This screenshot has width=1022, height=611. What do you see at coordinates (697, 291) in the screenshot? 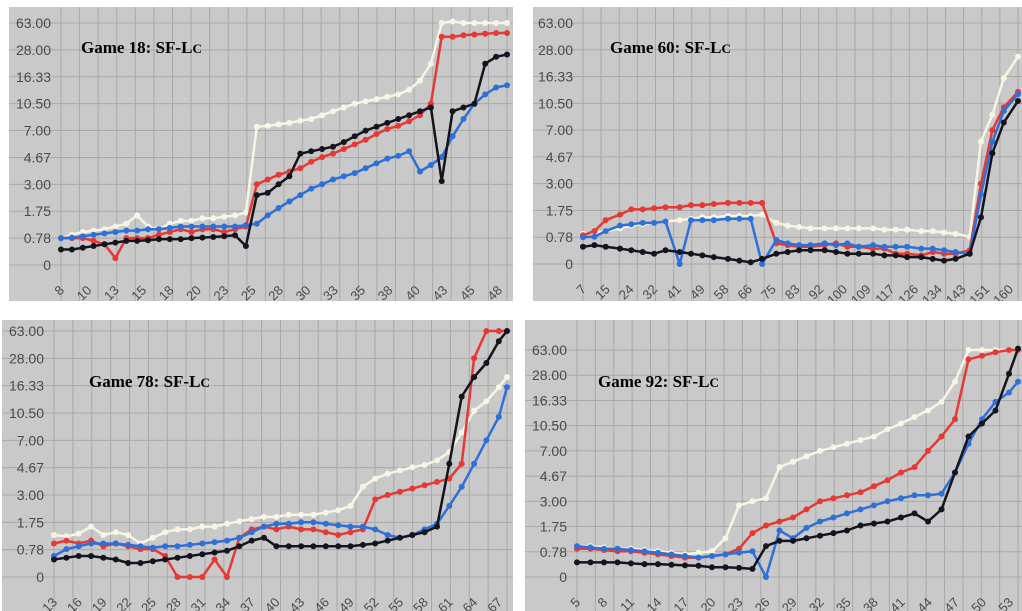
I see `x-tick-label: 49` at bounding box center [697, 291].